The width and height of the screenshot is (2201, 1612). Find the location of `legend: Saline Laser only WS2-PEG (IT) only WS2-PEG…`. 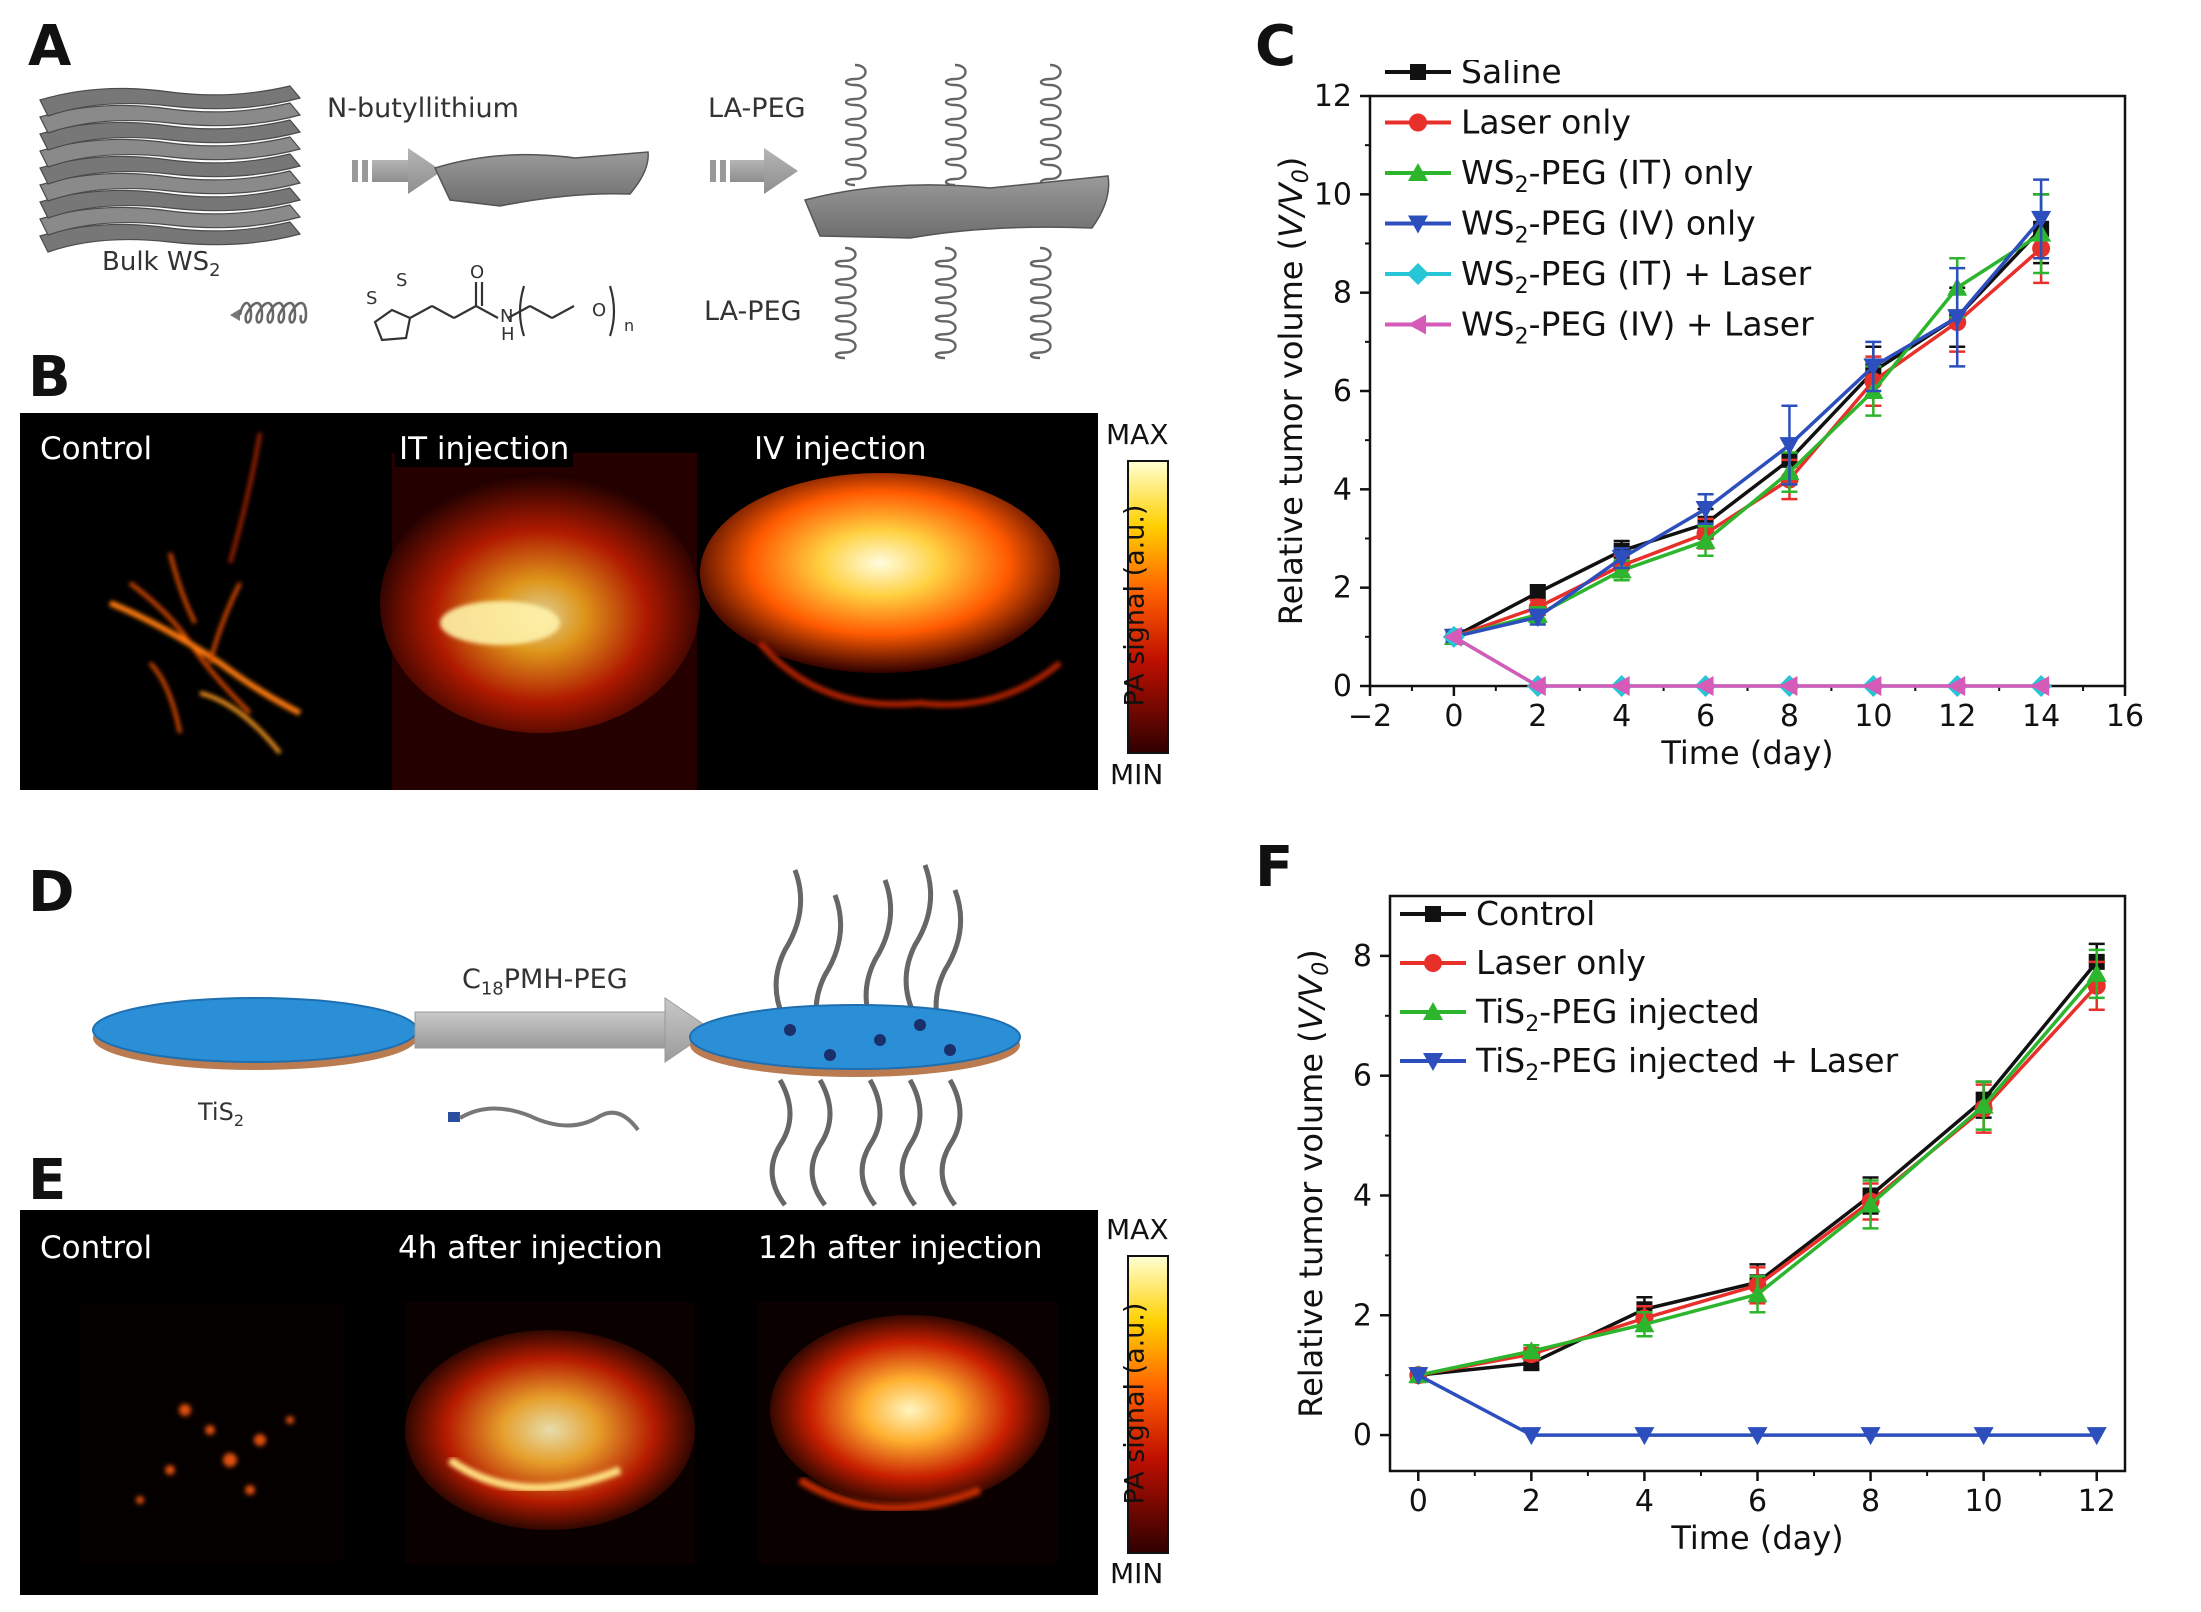

legend: Saline Laser only WS2-PEG (IT) only WS2-PEG… is located at coordinates (1599, 205).